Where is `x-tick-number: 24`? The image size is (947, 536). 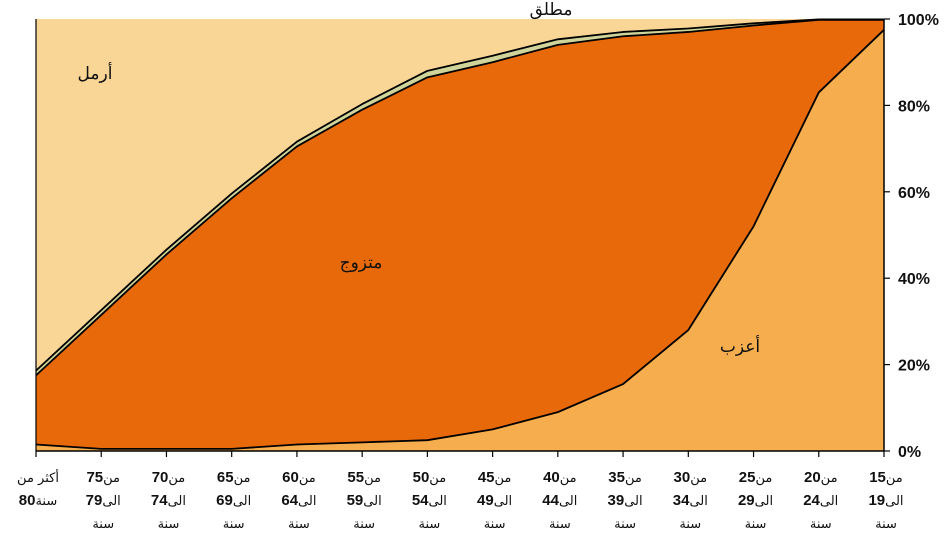
x-tick-number: 24 is located at coordinates (811, 500).